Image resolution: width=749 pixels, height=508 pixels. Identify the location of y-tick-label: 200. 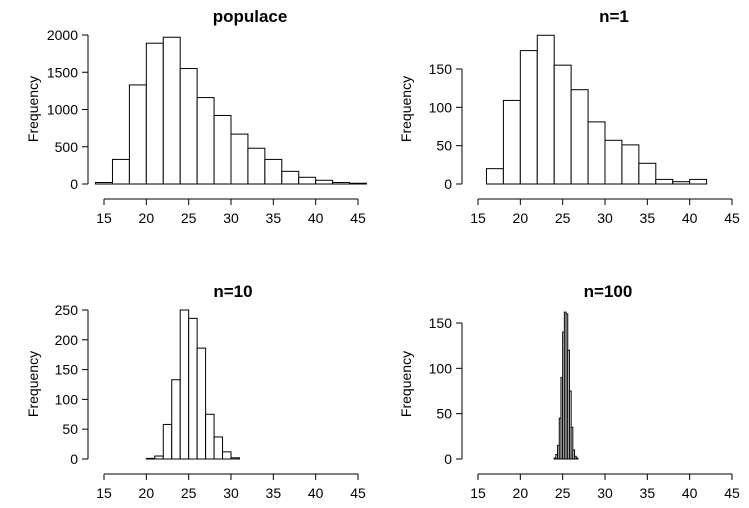
(67, 340).